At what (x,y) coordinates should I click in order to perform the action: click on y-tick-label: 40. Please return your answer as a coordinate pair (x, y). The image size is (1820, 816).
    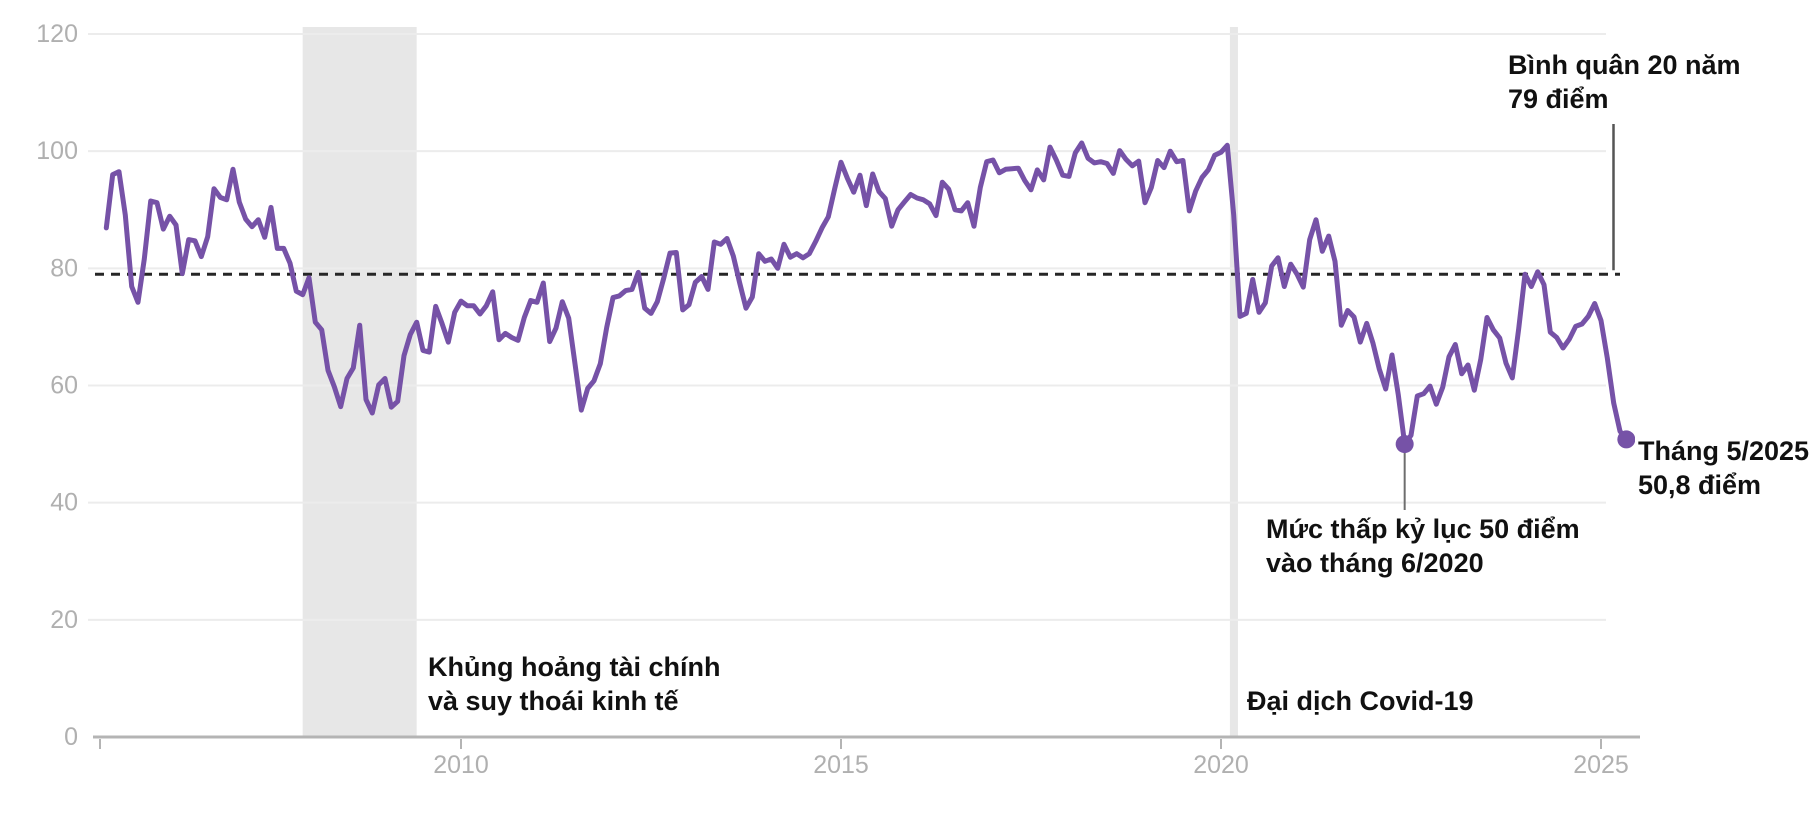
    Looking at the image, I should click on (64, 503).